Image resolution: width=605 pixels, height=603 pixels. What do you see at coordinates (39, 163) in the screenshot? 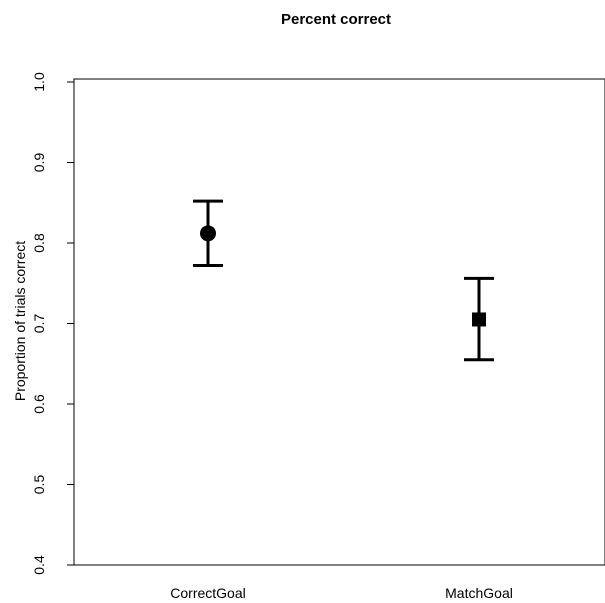
I see `y-tick-label: 0.9` at bounding box center [39, 163].